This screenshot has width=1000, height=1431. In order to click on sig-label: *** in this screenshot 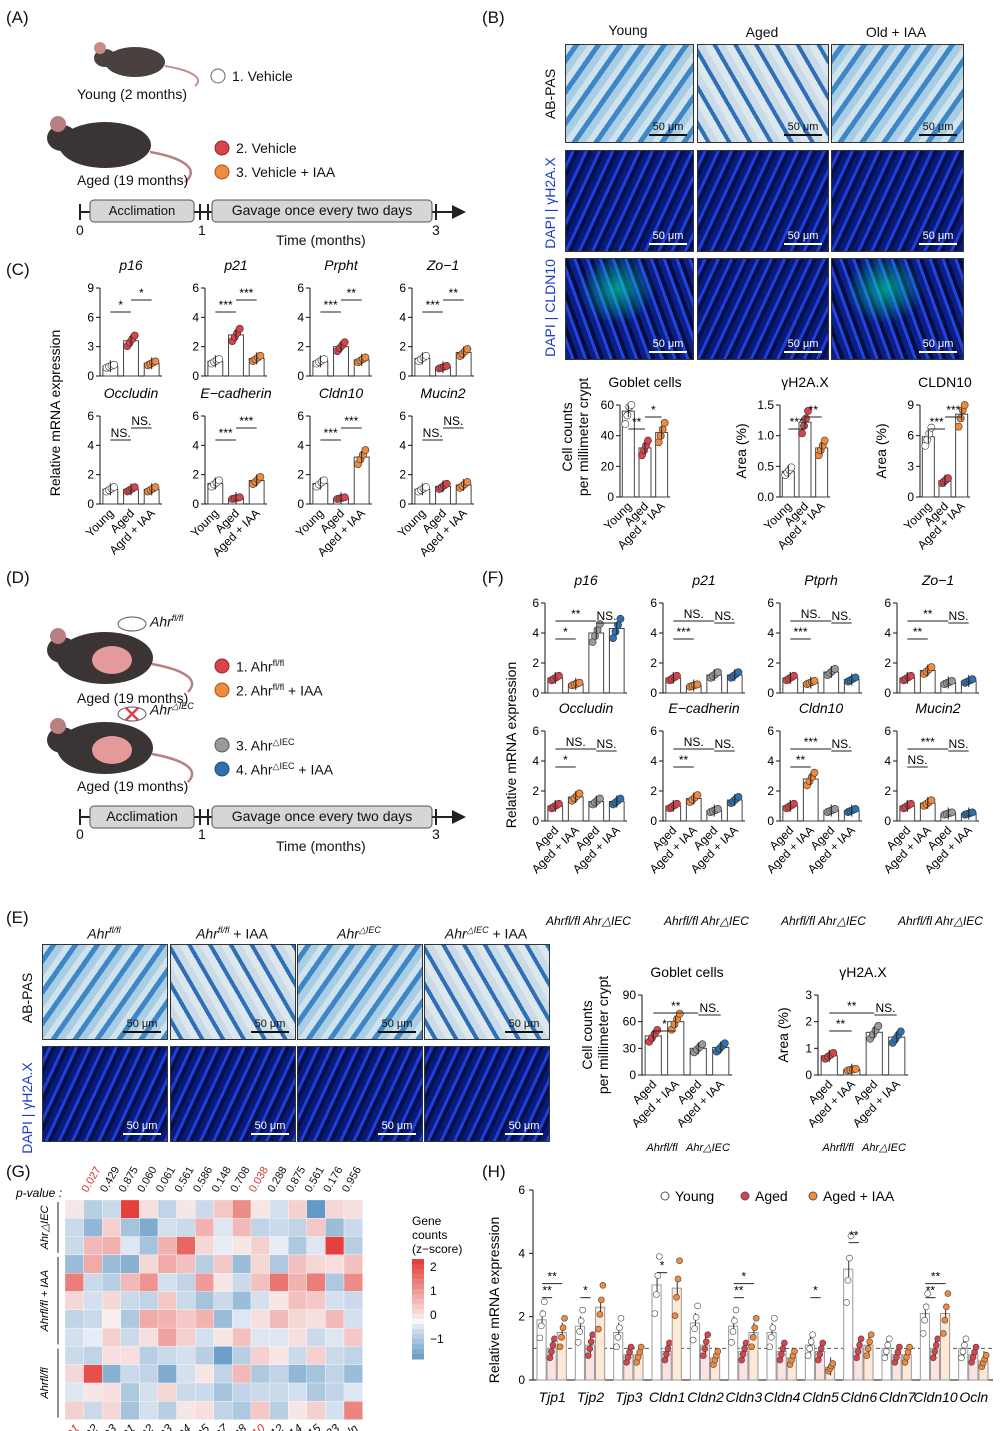, I will do `click(331, 305)`.